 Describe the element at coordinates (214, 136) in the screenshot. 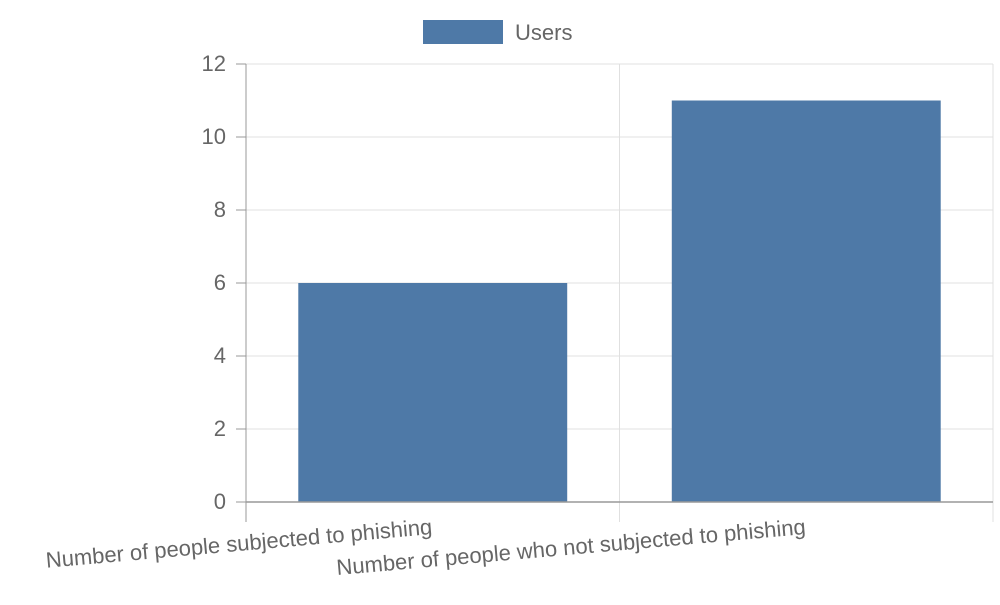

I see `y-tick-label: 10` at that location.